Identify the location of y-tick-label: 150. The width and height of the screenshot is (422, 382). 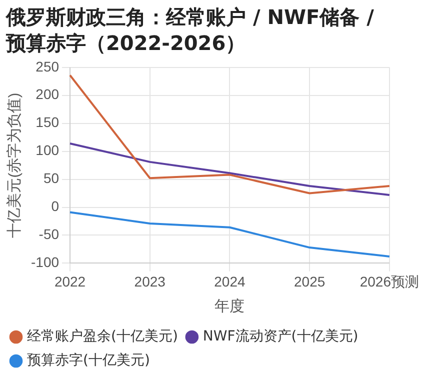
(48, 122).